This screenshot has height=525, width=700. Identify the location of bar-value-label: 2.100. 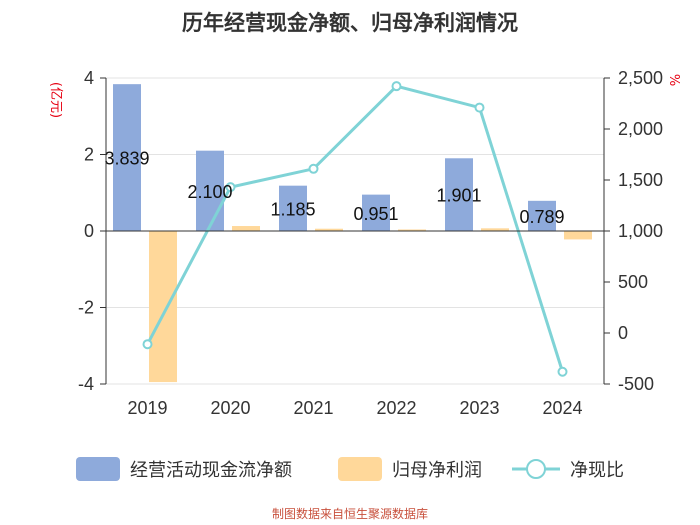
(209, 192).